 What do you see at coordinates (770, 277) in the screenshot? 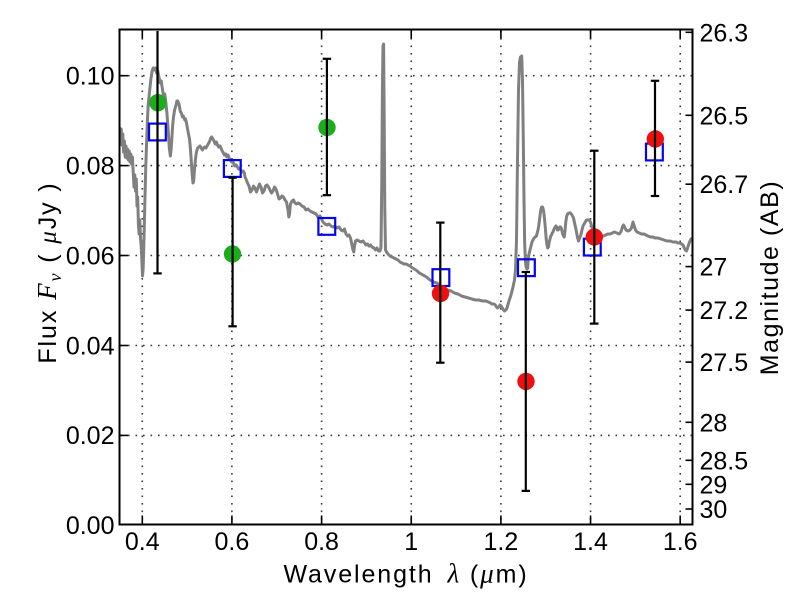
I see `svg-text: Magnitude (AB)` at bounding box center [770, 277].